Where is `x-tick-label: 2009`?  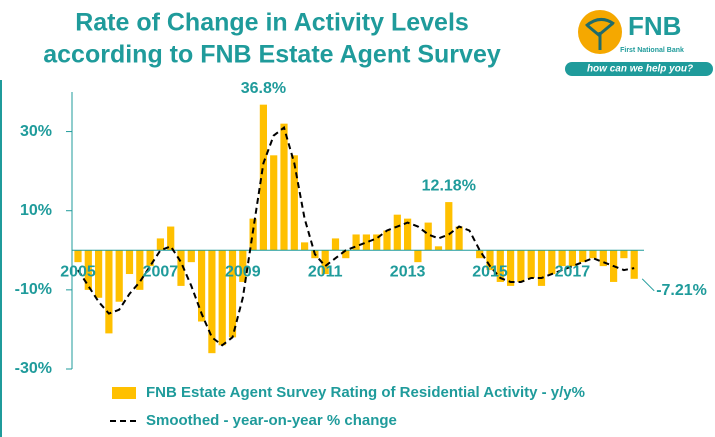 x-tick-label: 2009 is located at coordinates (243, 272).